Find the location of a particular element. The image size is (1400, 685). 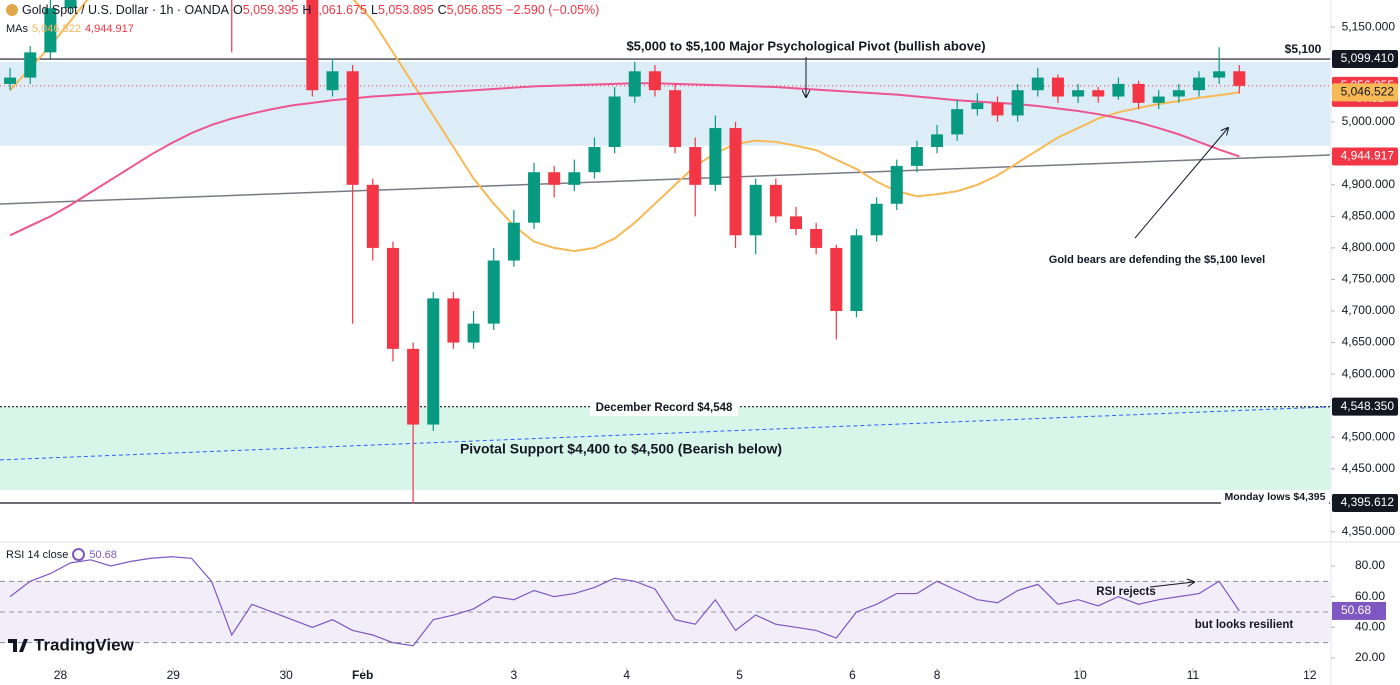

ohlc: O 5,059.395 H 5,061.675 L 5,053.895 C 5,056.855 is located at coordinates (367, 10).